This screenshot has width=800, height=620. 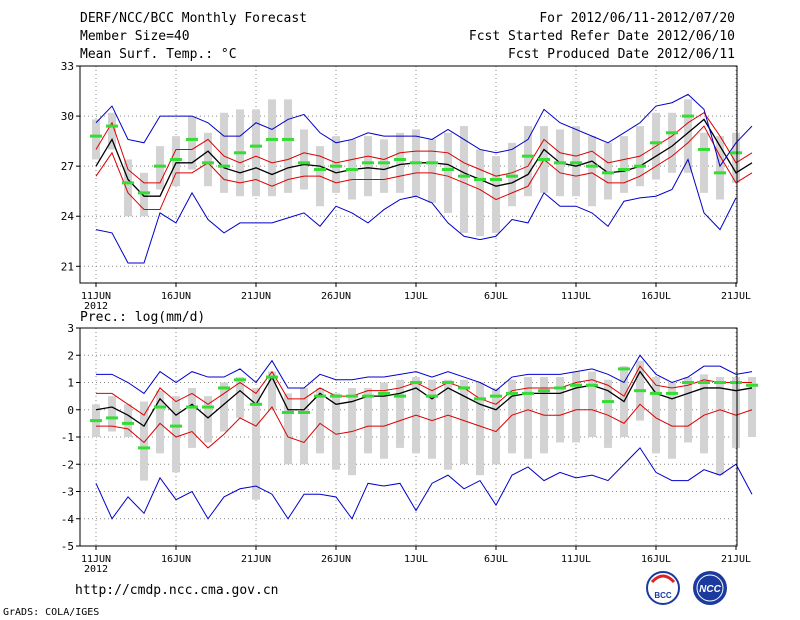 I want to click on variable-label-temperature: Mean Surf. Temp.: °C, so click(x=158, y=54).